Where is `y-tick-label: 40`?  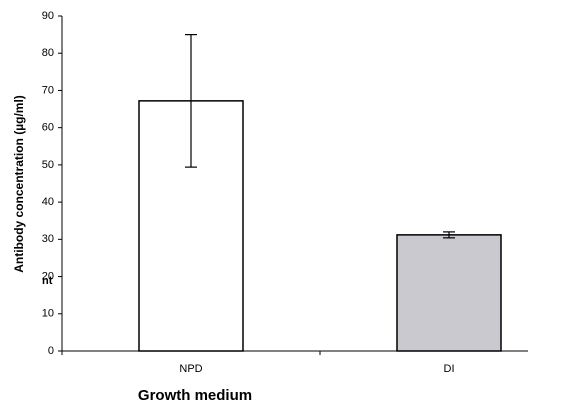 y-tick-label: 40 is located at coordinates (48, 202).